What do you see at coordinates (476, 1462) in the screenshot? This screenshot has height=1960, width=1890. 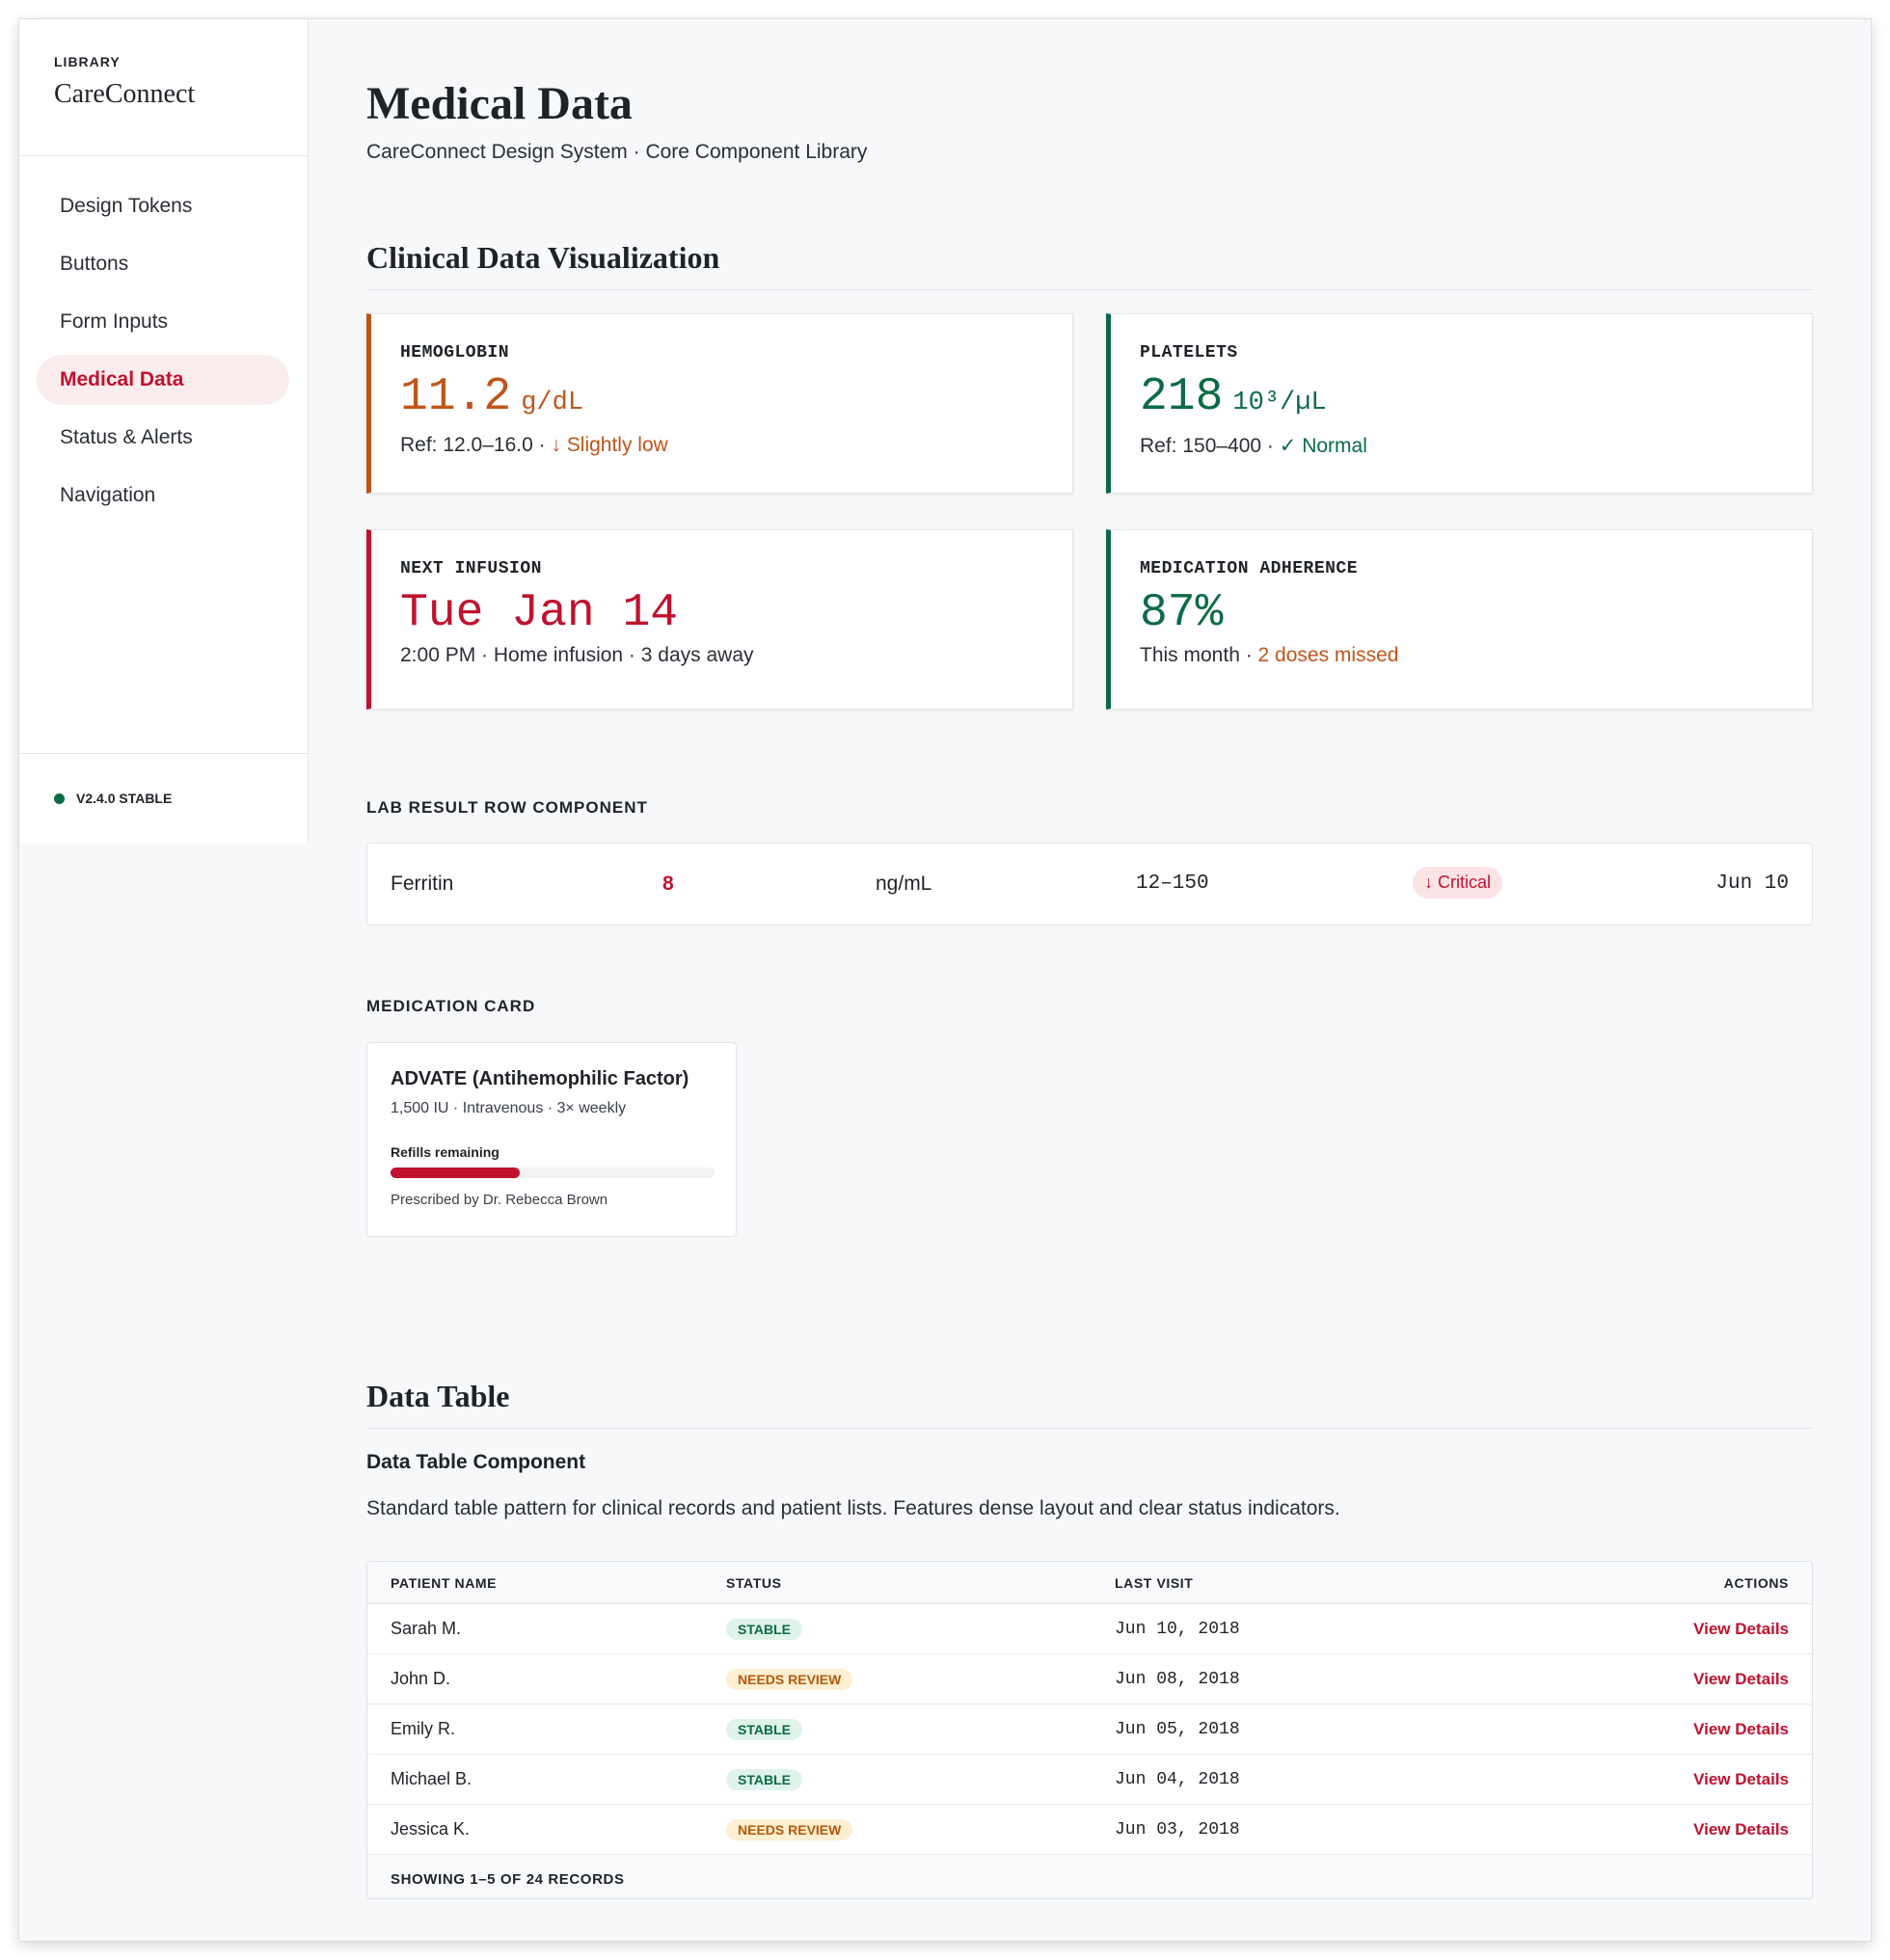 I see `table-component-heading: Data Table Component` at bounding box center [476, 1462].